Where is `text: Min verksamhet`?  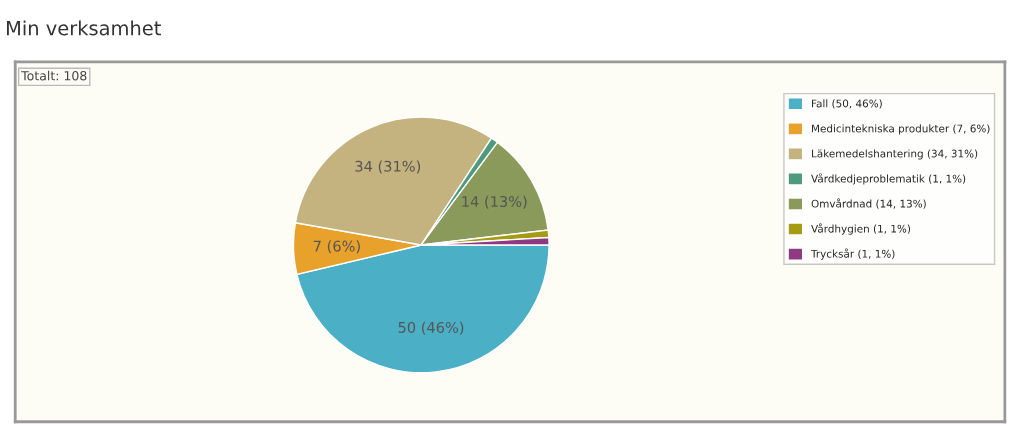
text: Min verksamhet is located at coordinates (83, 28).